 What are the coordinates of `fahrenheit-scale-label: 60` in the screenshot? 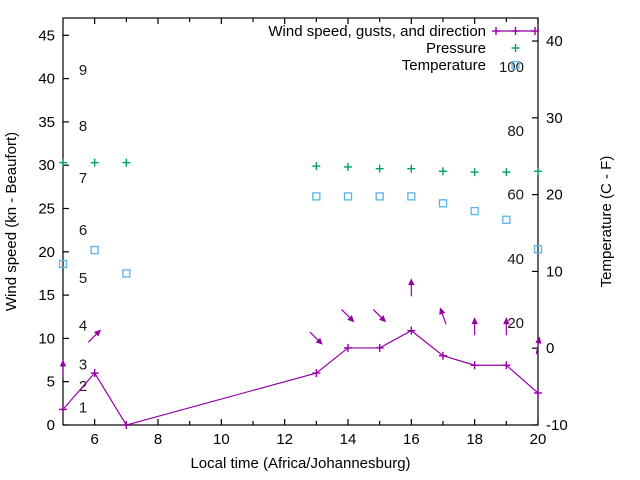 It's located at (515, 195).